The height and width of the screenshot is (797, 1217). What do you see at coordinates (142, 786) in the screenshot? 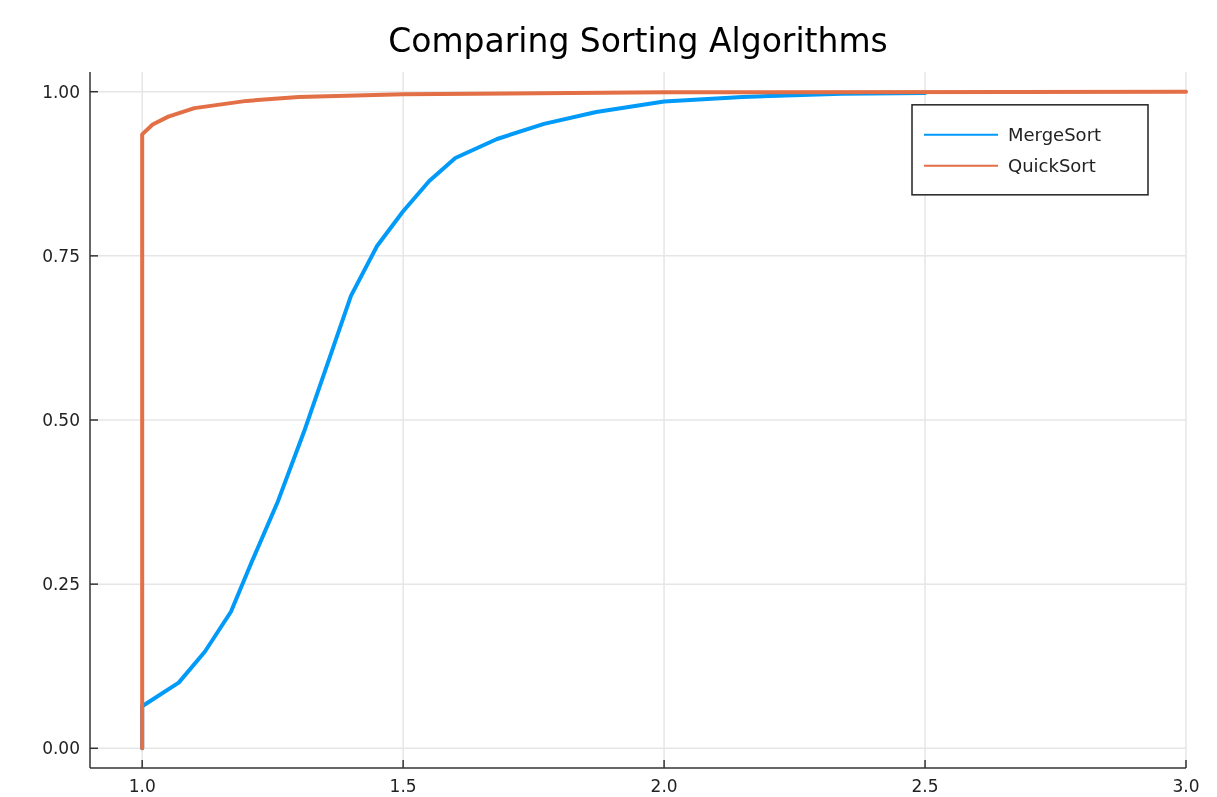
I see `x-tick-label: 1.0` at bounding box center [142, 786].